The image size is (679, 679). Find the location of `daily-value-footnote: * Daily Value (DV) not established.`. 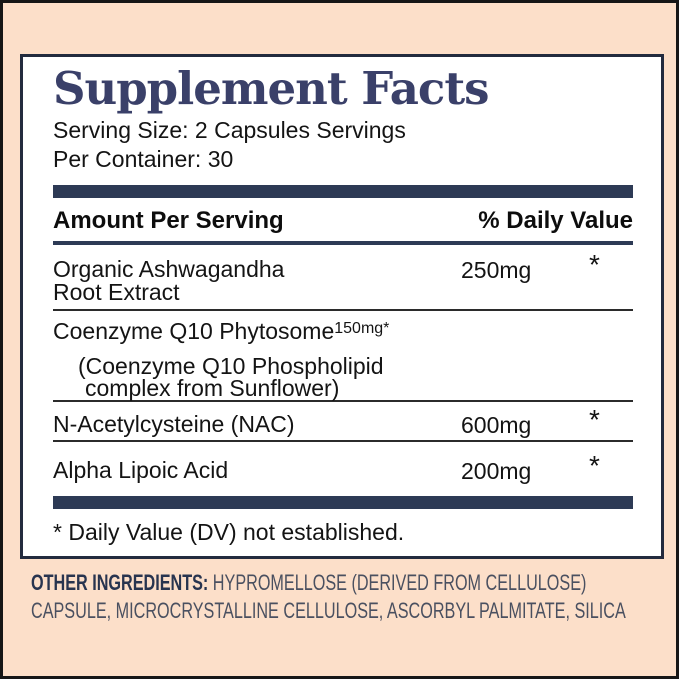

daily-value-footnote: * Daily Value (DV) not established. is located at coordinates (229, 532).